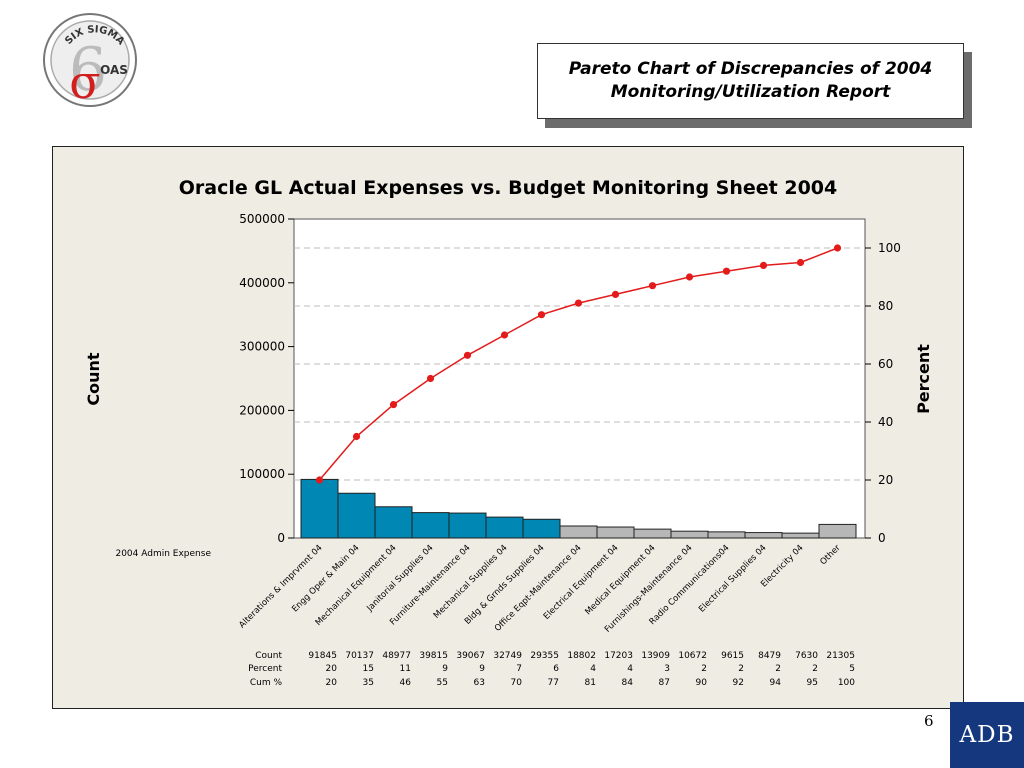  Describe the element at coordinates (628, 683) in the screenshot. I see `table-cell-cum: 84` at that location.